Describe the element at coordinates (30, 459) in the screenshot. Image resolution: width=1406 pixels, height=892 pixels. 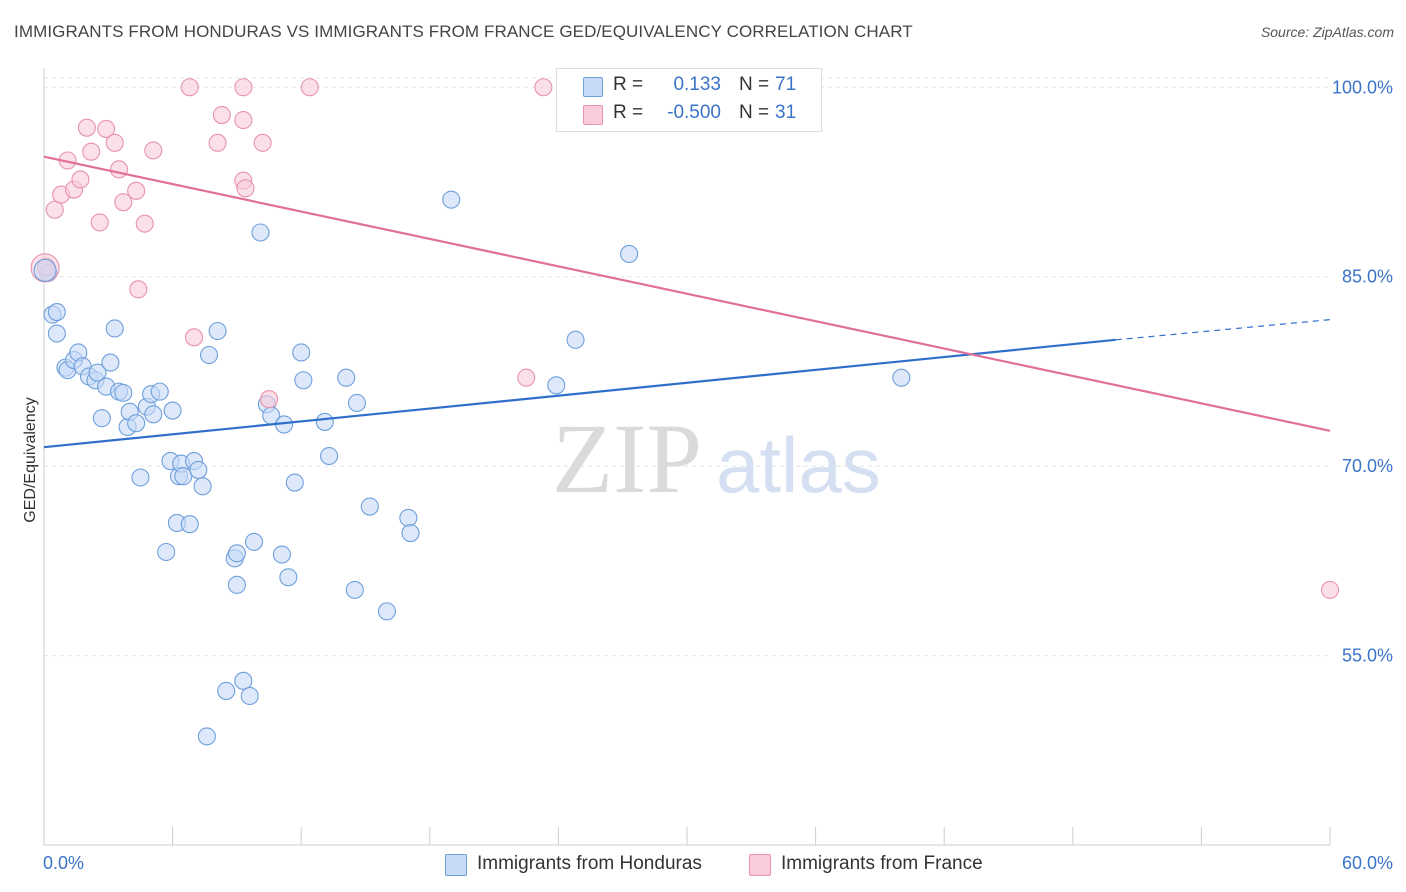
I see `y-axis-label: GED/Equivalency` at that location.